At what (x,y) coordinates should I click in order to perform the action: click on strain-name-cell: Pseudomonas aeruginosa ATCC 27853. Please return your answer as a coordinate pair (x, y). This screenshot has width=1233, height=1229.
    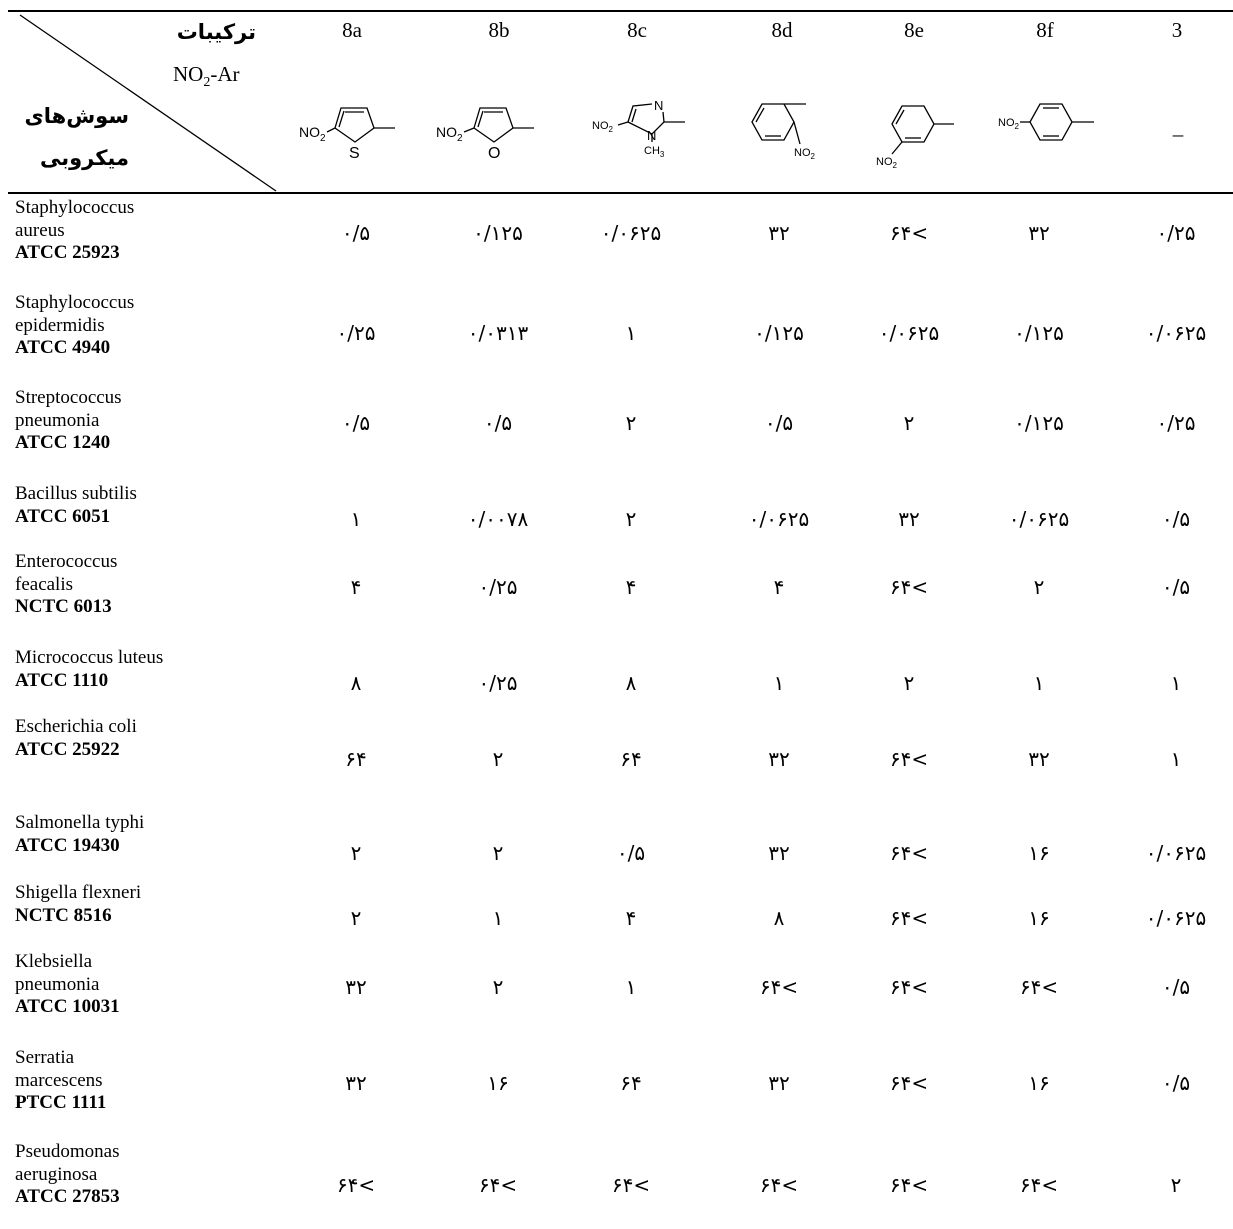
    Looking at the image, I should click on (130, 1175).